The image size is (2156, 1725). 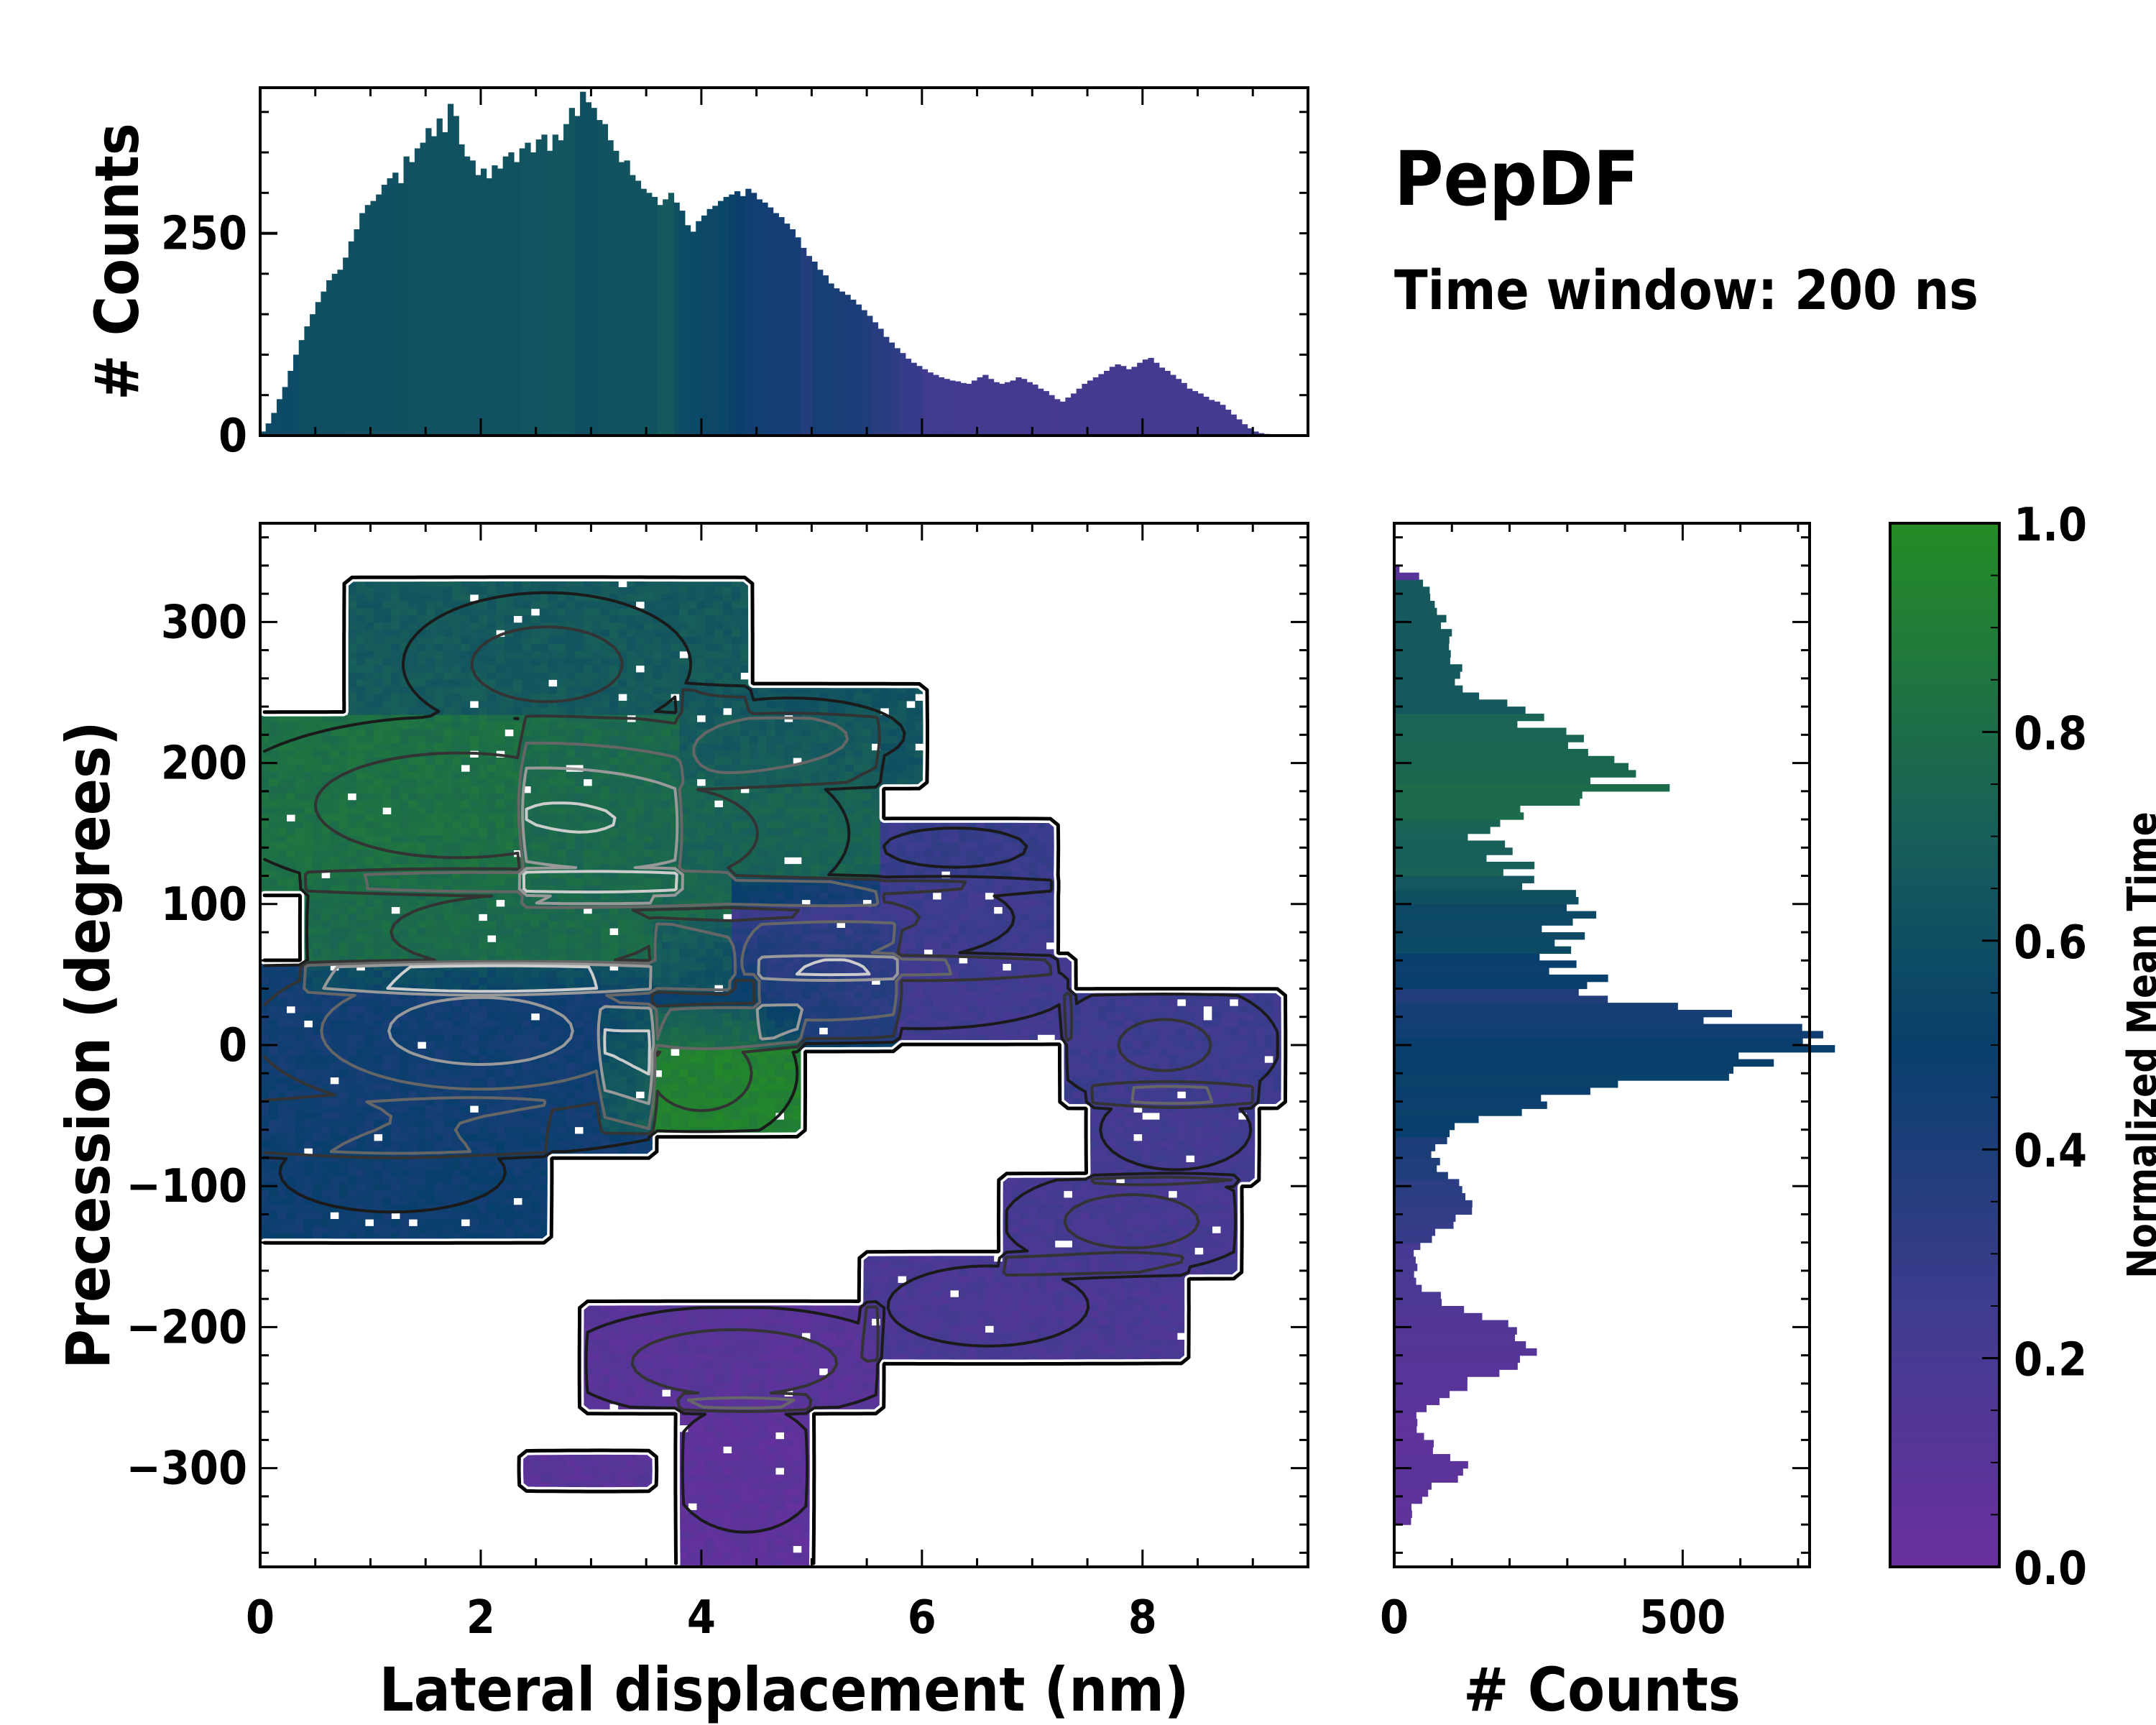 What do you see at coordinates (233, 436) in the screenshot?
I see `top-histogram-ytick-label: 0` at bounding box center [233, 436].